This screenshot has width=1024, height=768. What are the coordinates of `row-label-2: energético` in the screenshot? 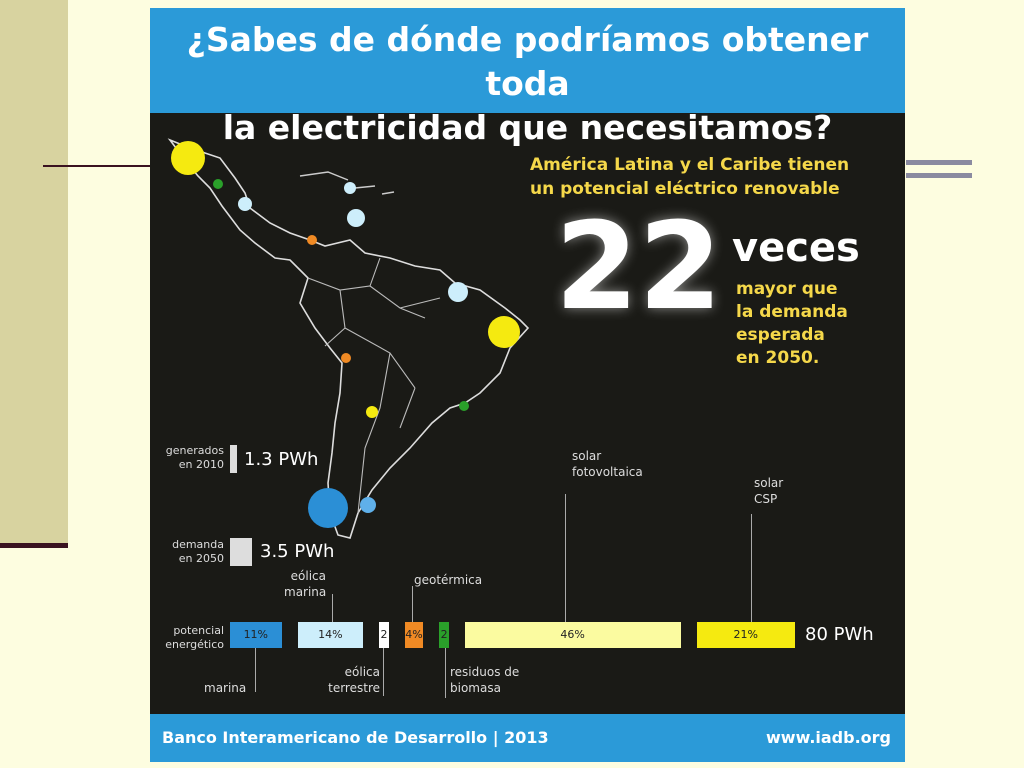 It's located at (194, 644).